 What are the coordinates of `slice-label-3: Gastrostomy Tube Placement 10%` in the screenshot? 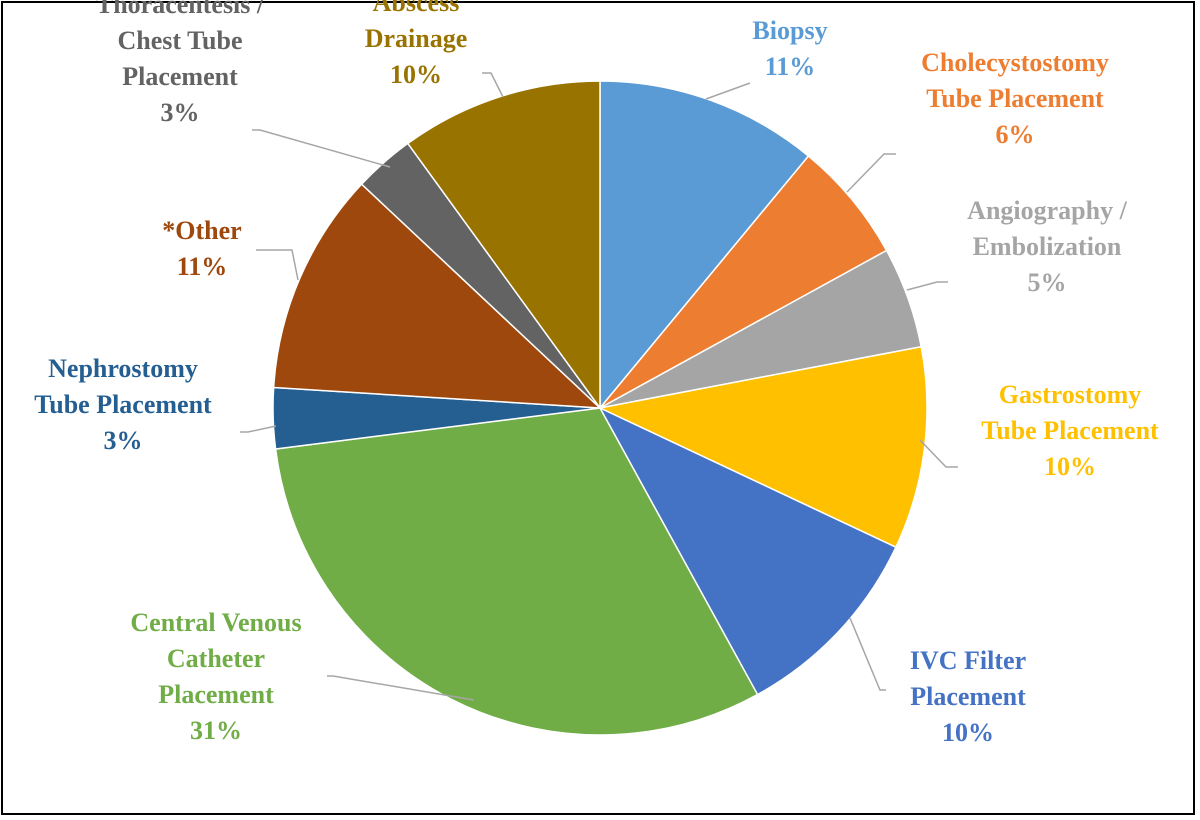 It's located at (1070, 430).